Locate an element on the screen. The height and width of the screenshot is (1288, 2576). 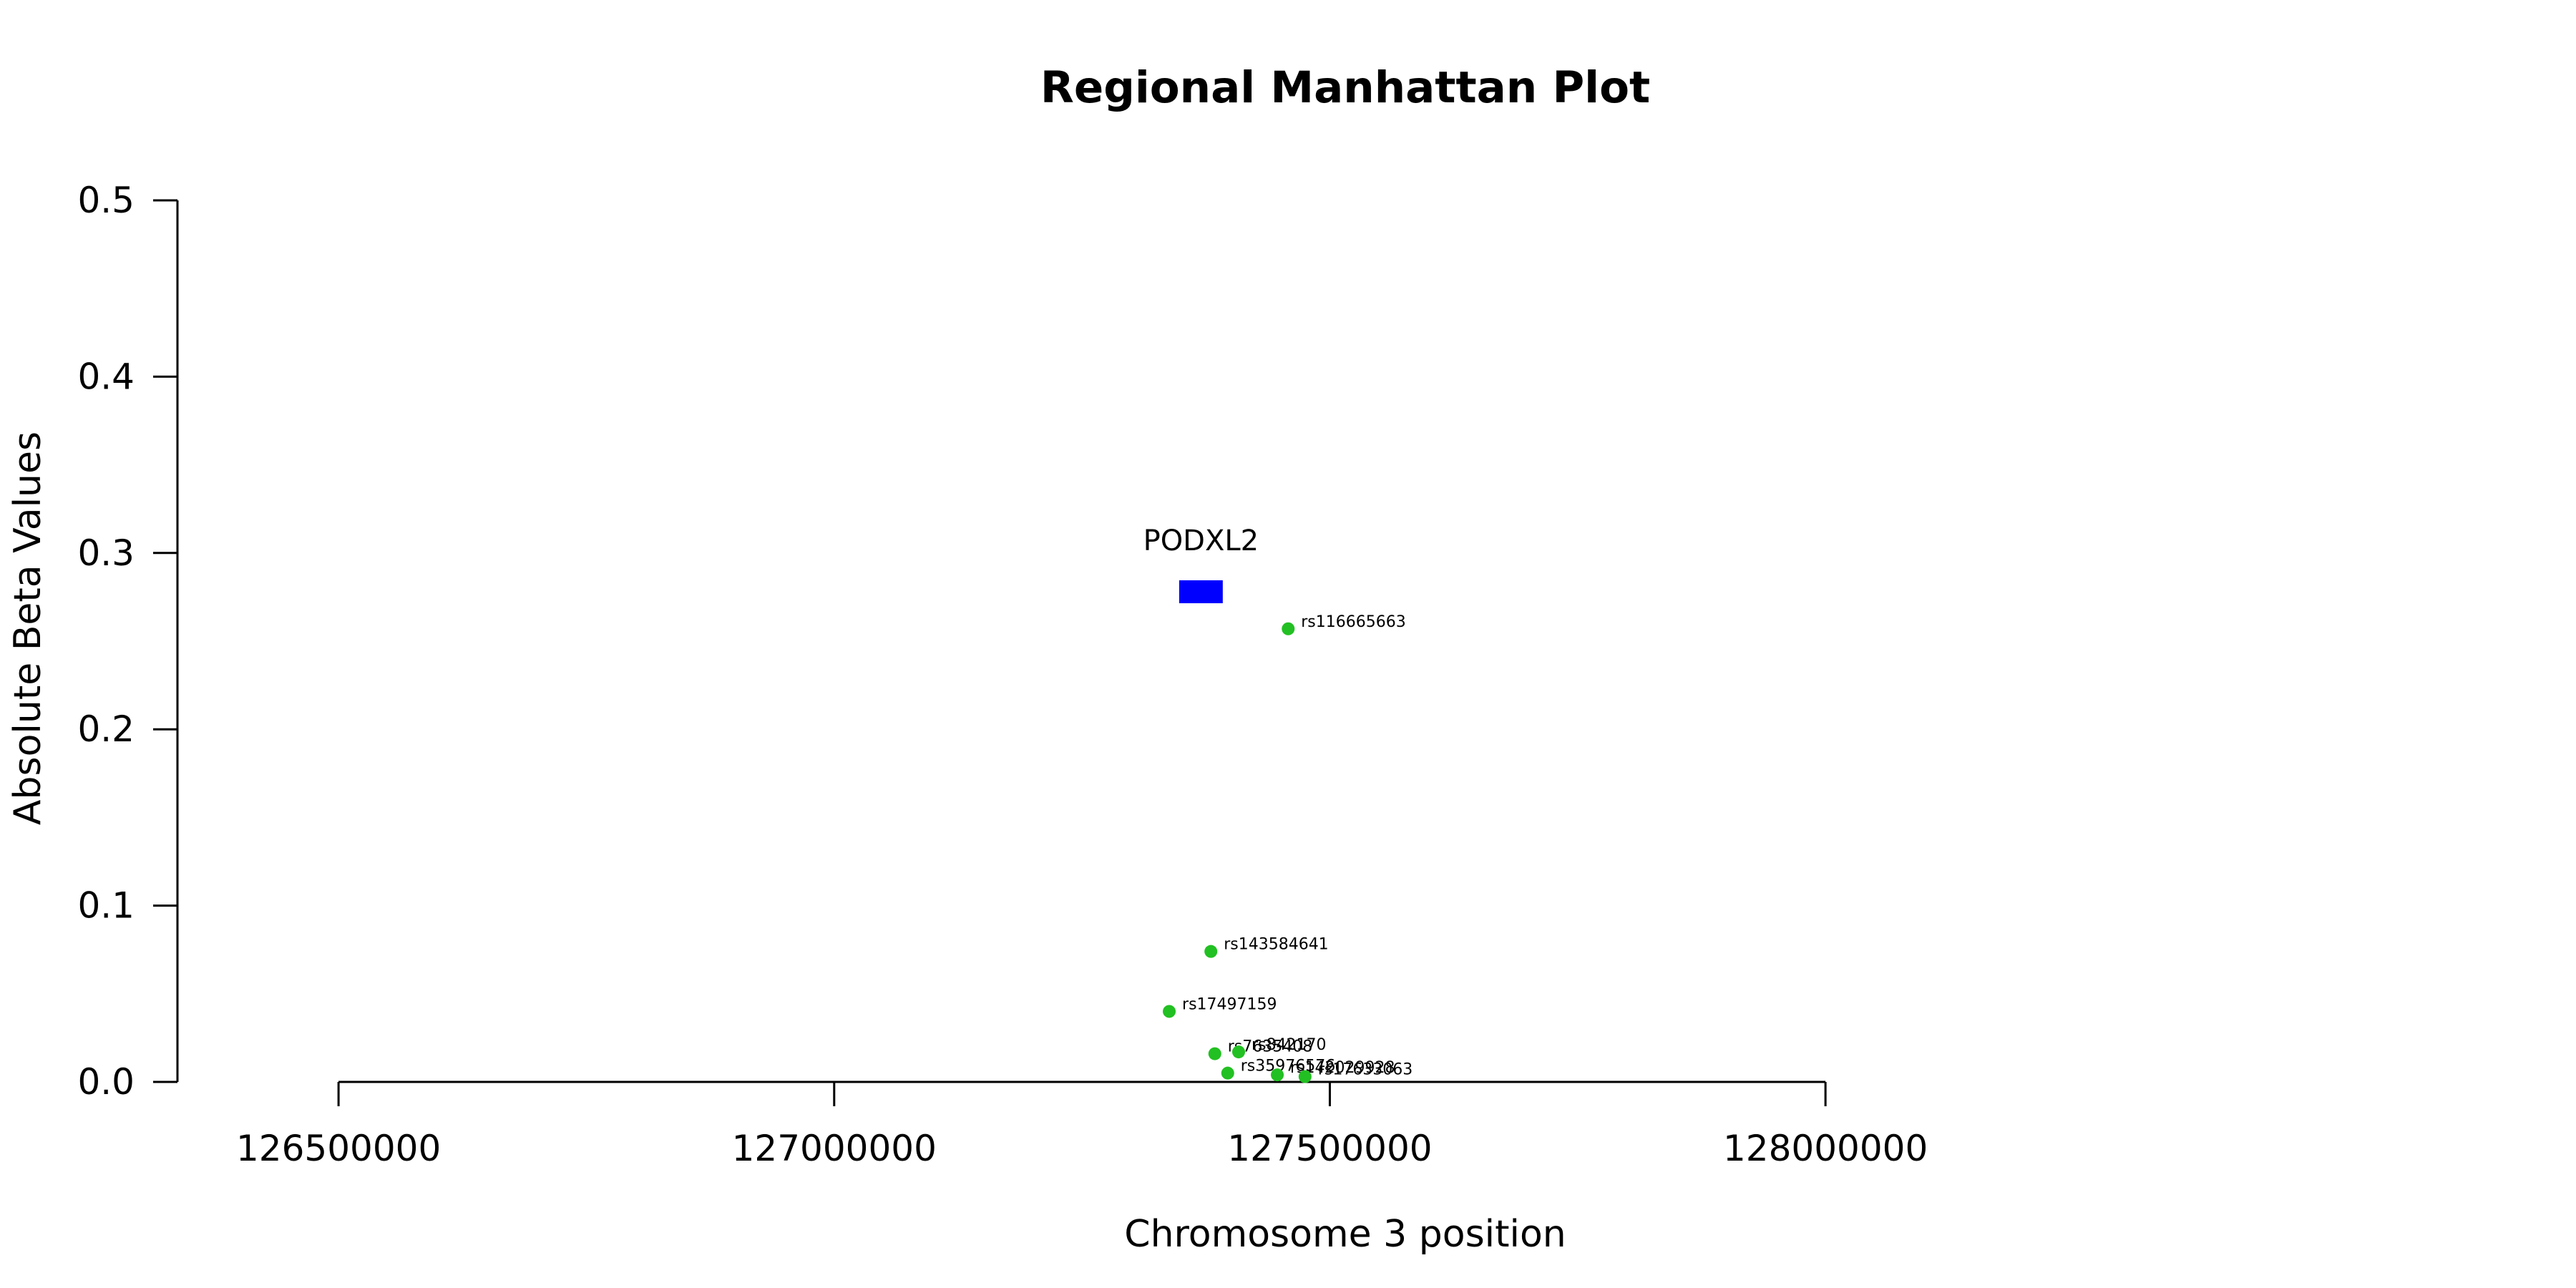
snp-label: rs35976576 is located at coordinates (1288, 1066).